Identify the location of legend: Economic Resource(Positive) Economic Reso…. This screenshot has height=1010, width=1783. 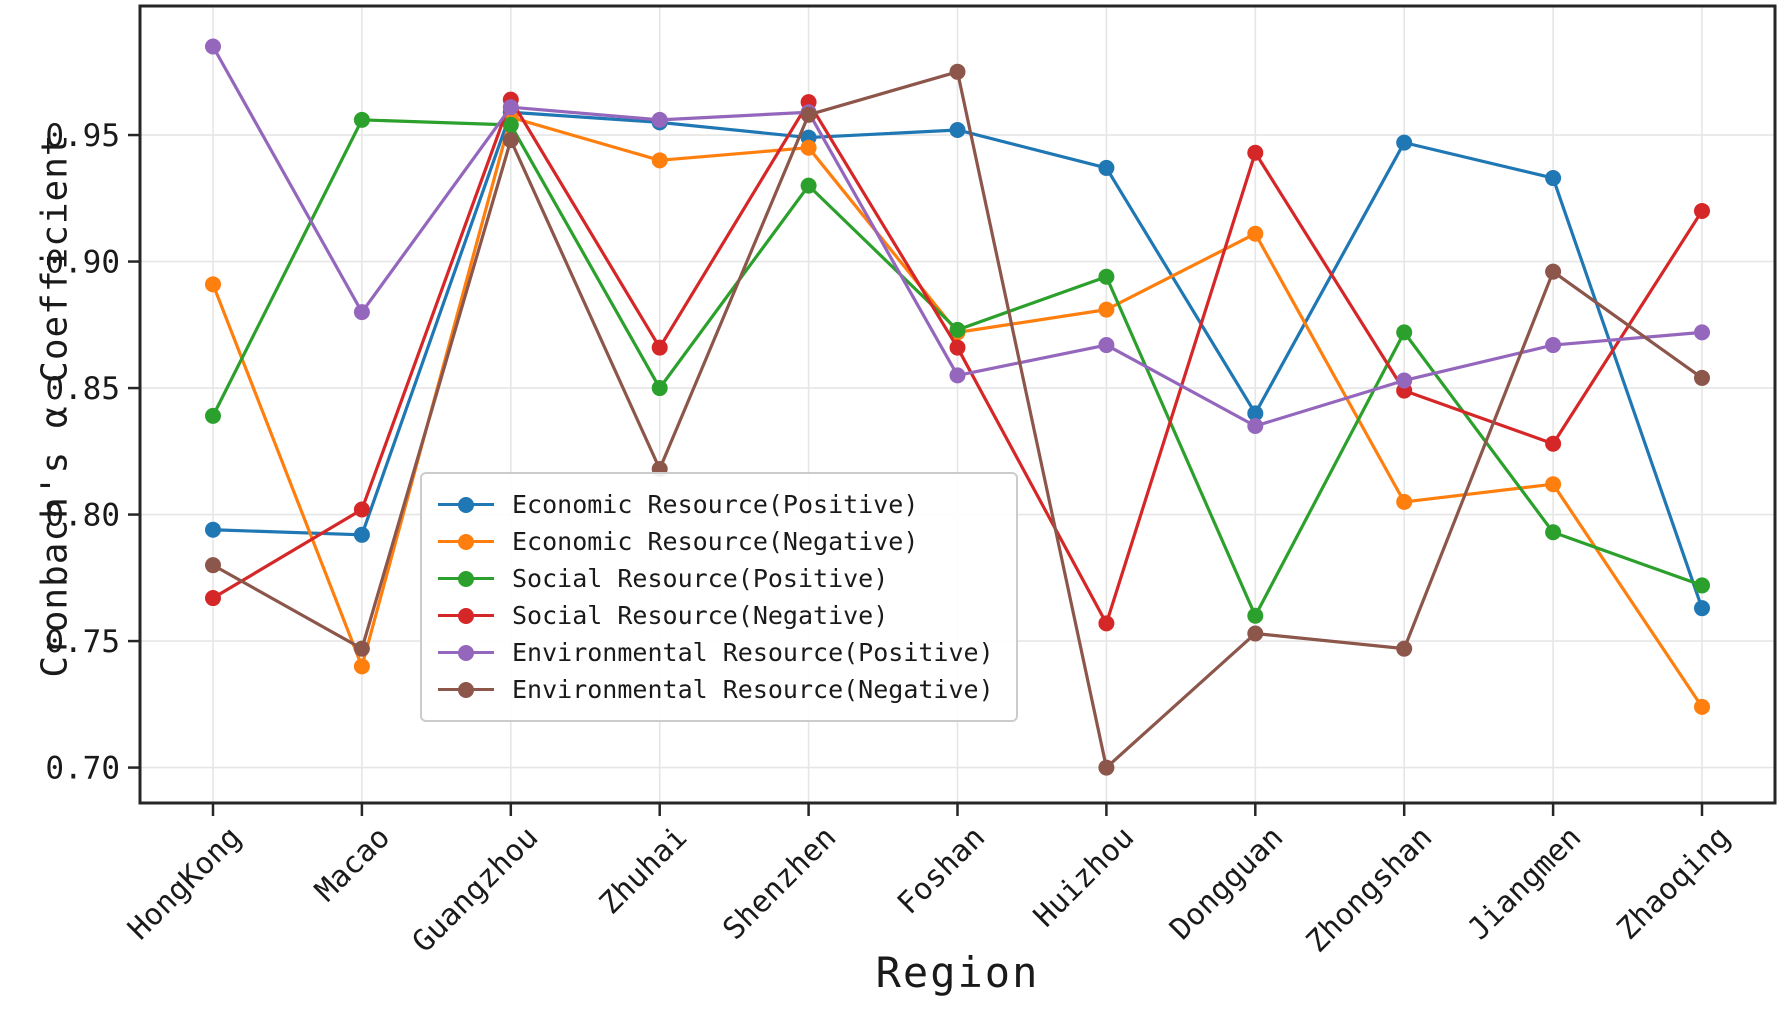
(719, 597).